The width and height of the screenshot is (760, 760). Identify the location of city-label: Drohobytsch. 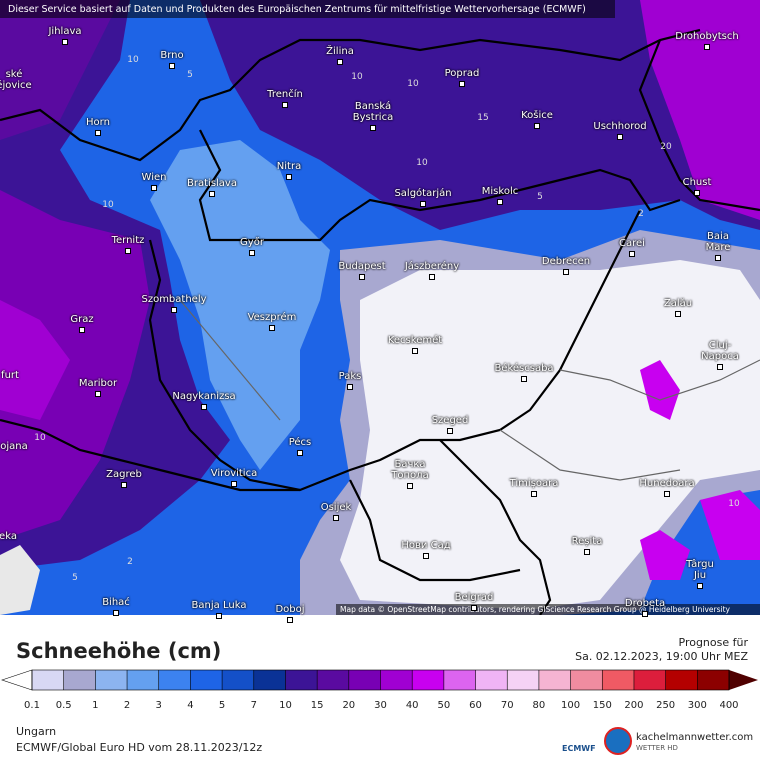
(707, 36).